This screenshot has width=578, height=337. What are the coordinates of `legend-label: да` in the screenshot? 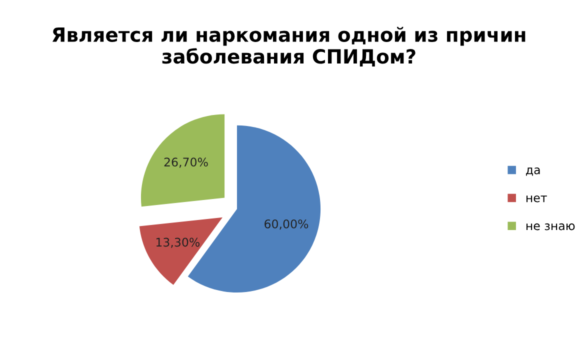 It's located at (533, 172).